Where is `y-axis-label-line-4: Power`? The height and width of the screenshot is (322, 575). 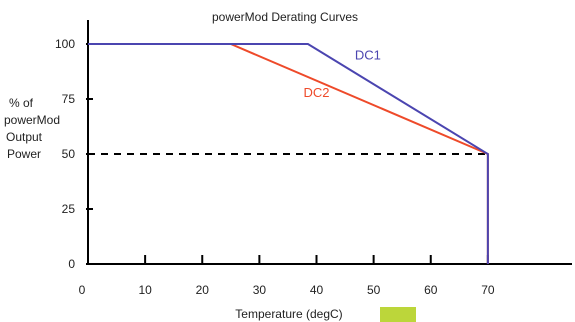 y-axis-label-line-4: Power is located at coordinates (24, 154).